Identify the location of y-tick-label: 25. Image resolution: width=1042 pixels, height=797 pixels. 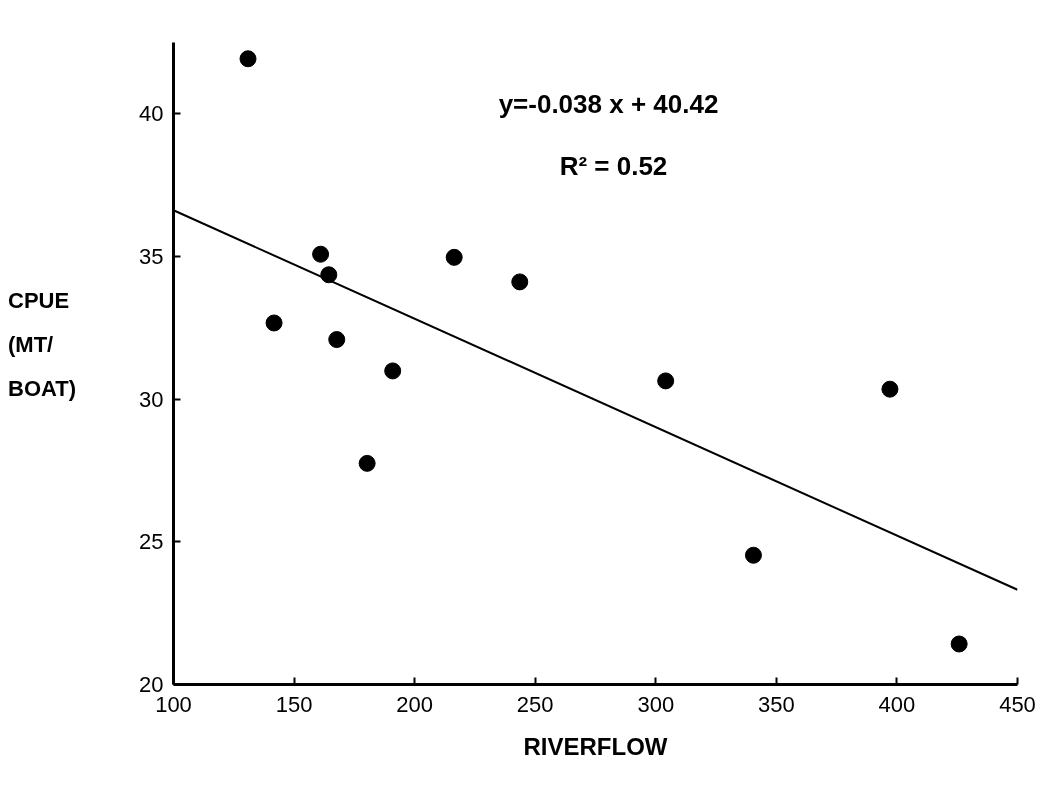
(151, 542).